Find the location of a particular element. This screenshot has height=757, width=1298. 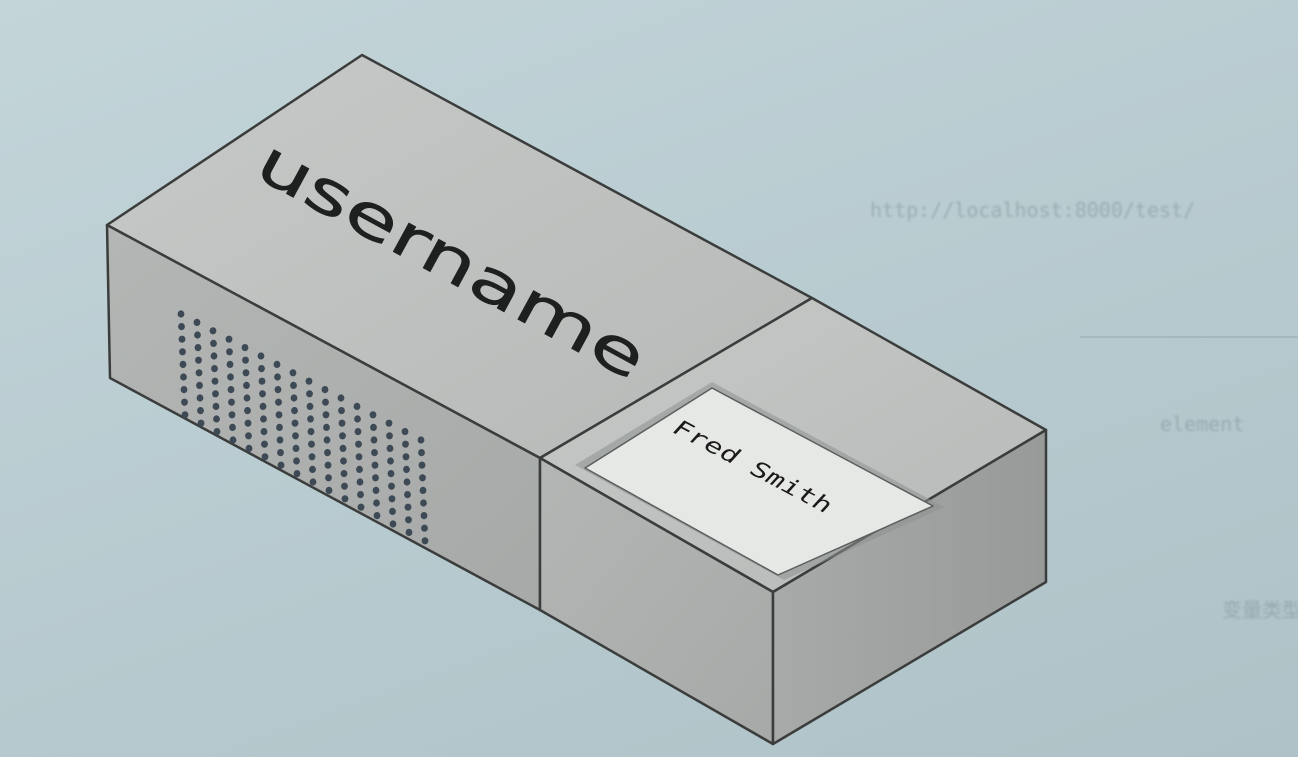

background-element-text: element is located at coordinates (1202, 424).